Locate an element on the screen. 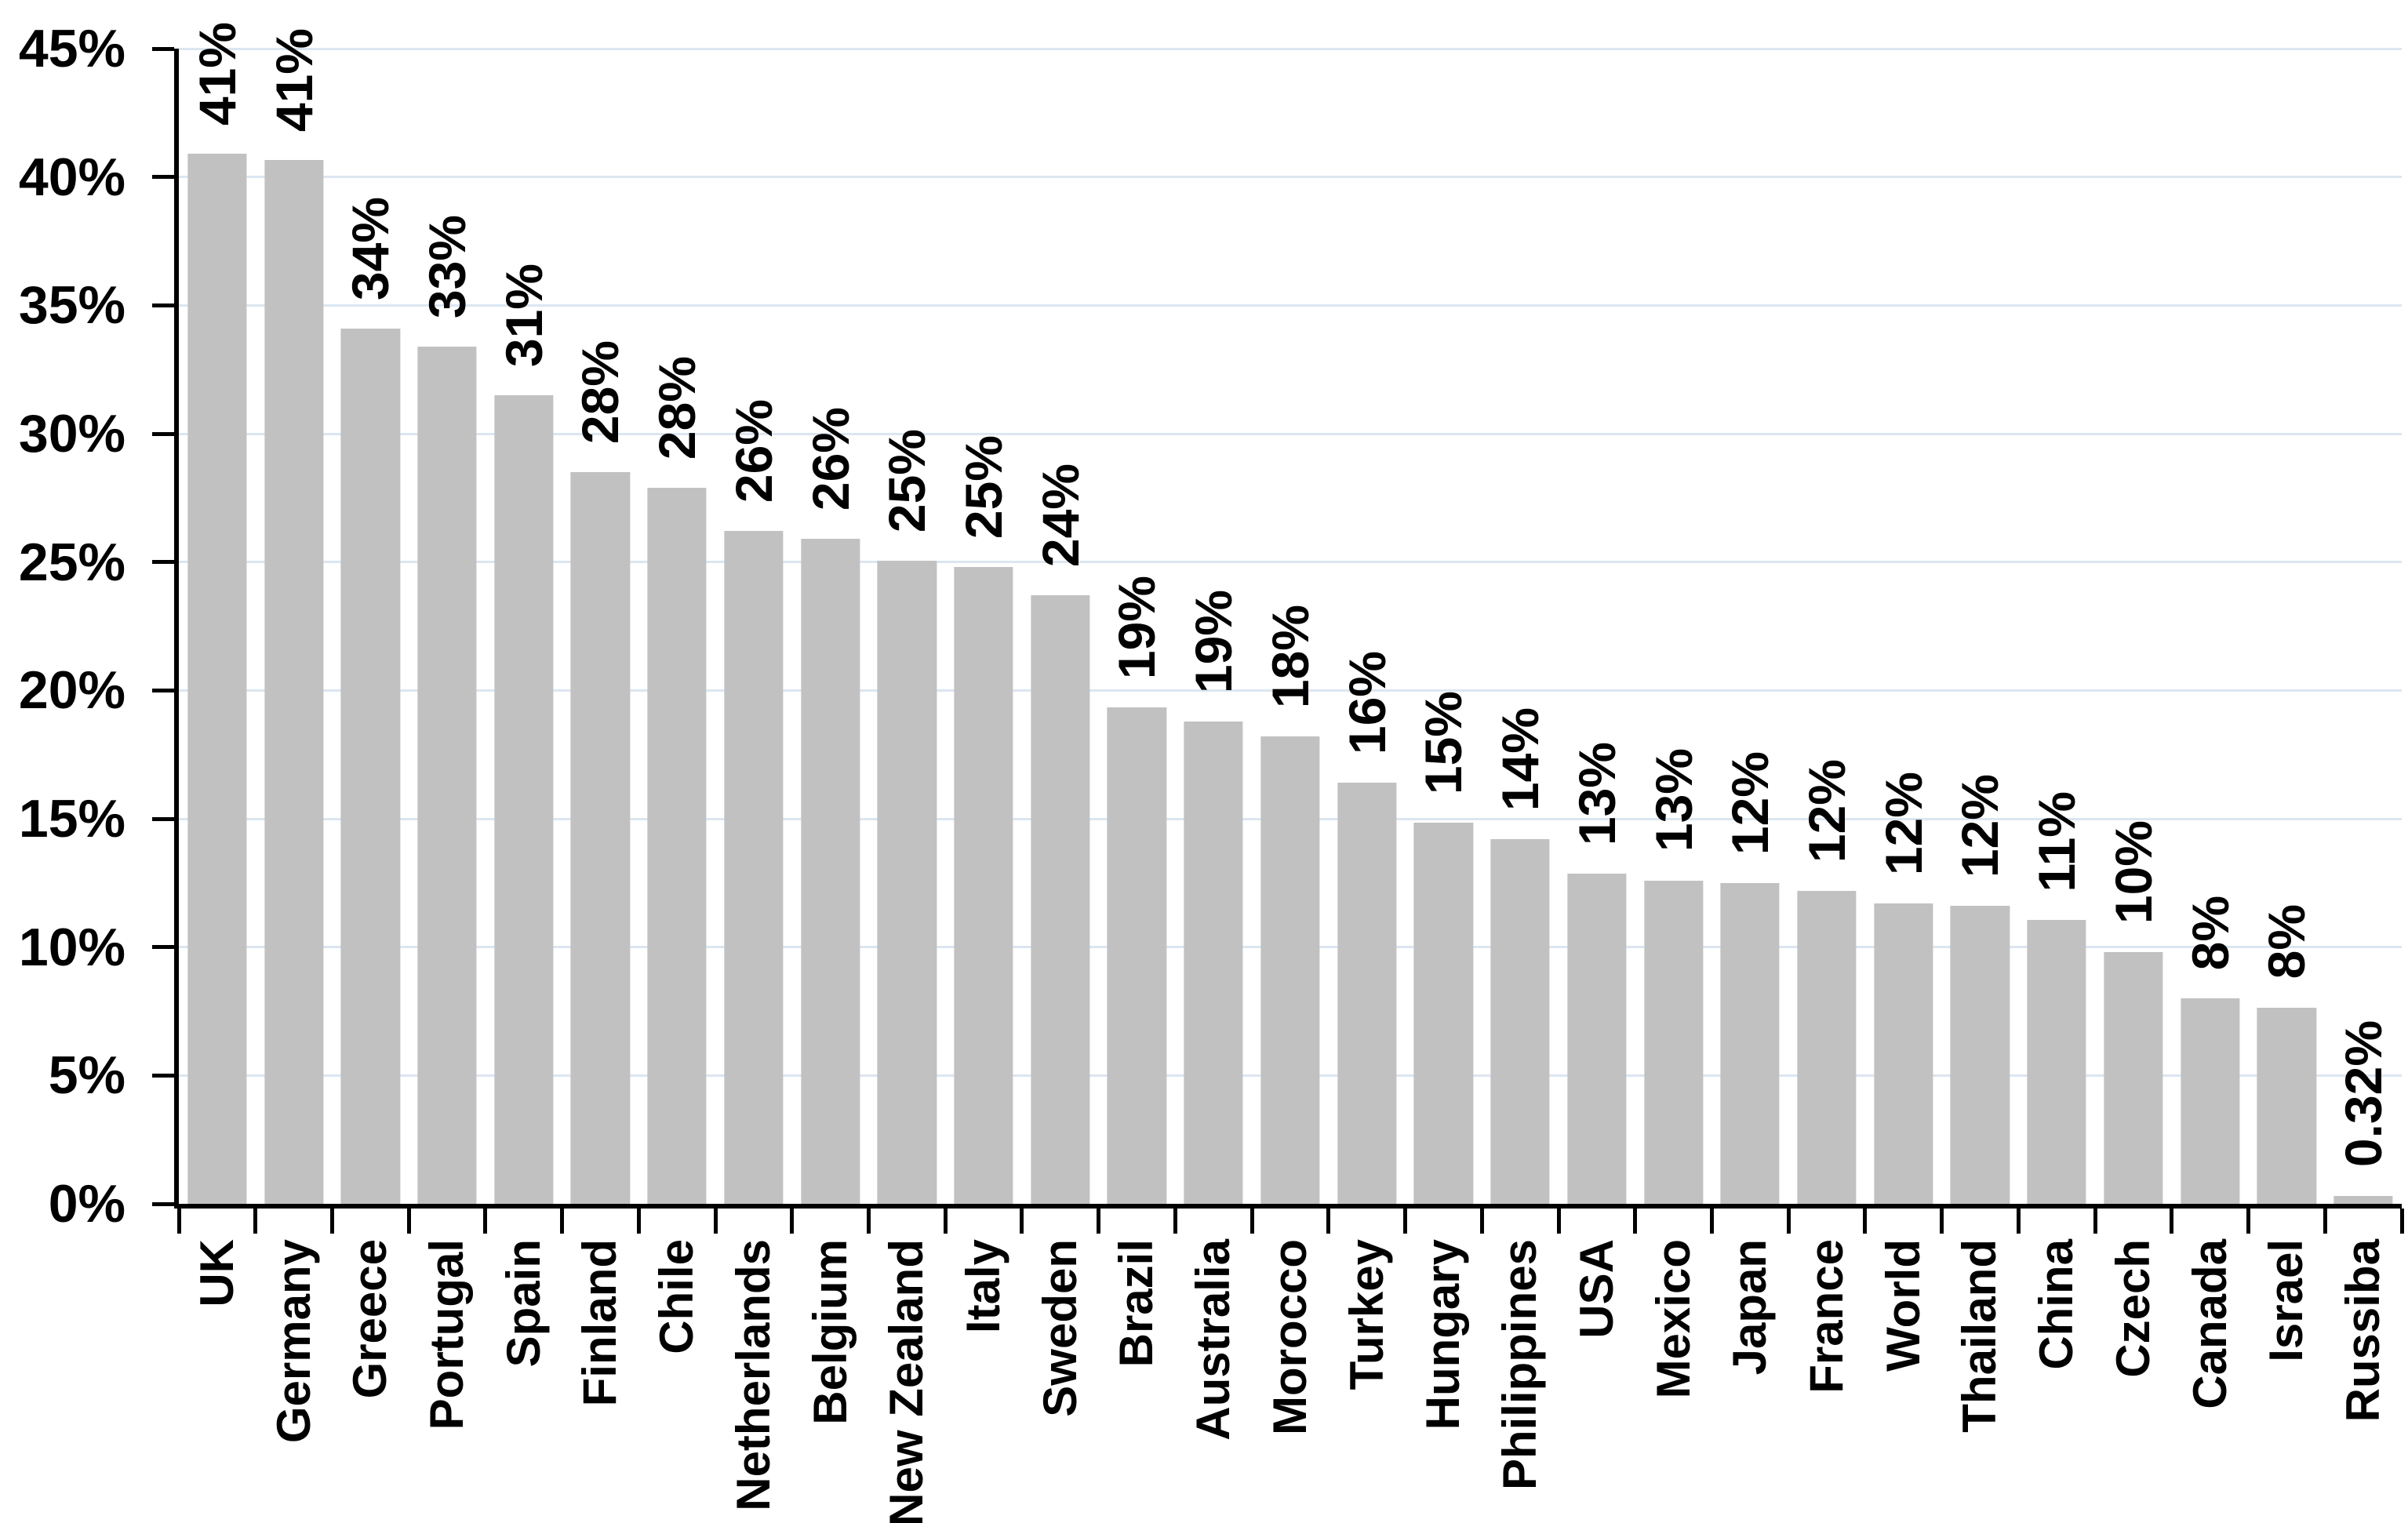 This screenshot has width=2408, height=1523. bar-slot: 13% is located at coordinates (1597, 626).